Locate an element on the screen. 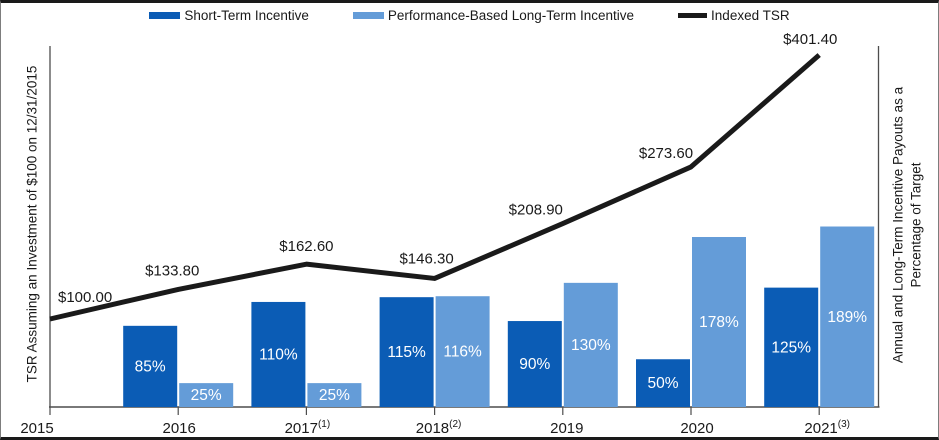 The height and width of the screenshot is (440, 939). bar-value-label: 115% is located at coordinates (406, 352).